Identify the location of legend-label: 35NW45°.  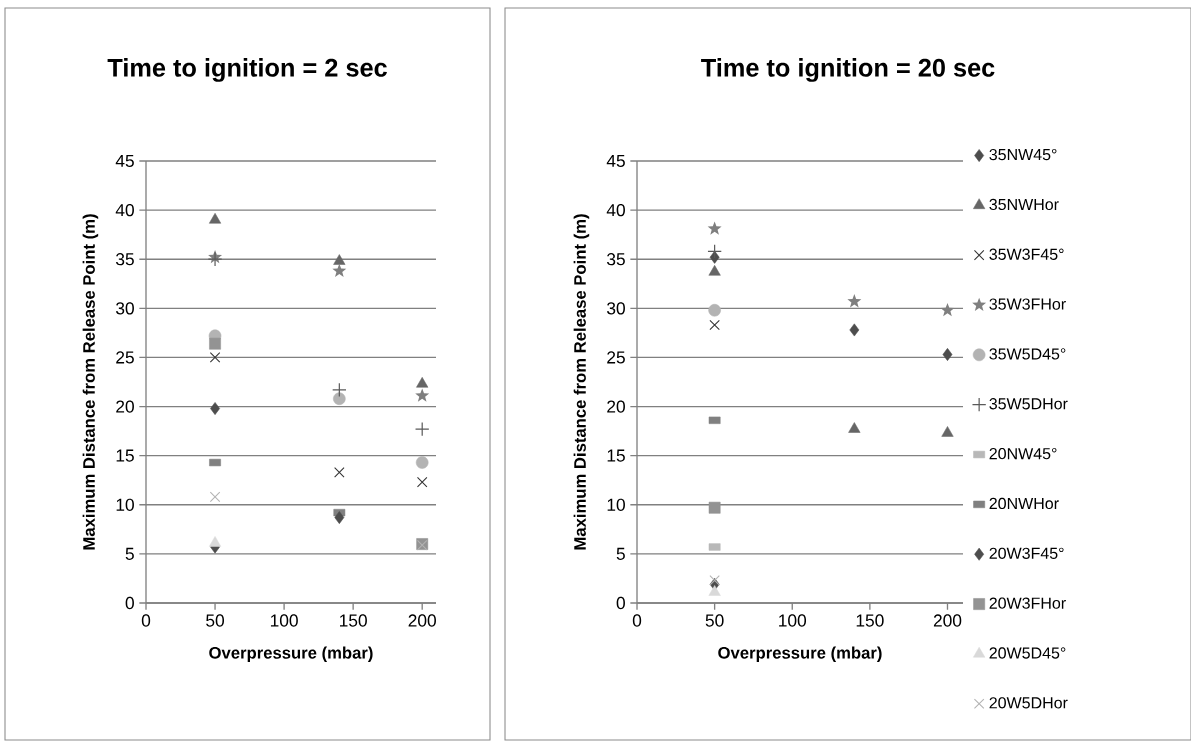
(1023, 154).